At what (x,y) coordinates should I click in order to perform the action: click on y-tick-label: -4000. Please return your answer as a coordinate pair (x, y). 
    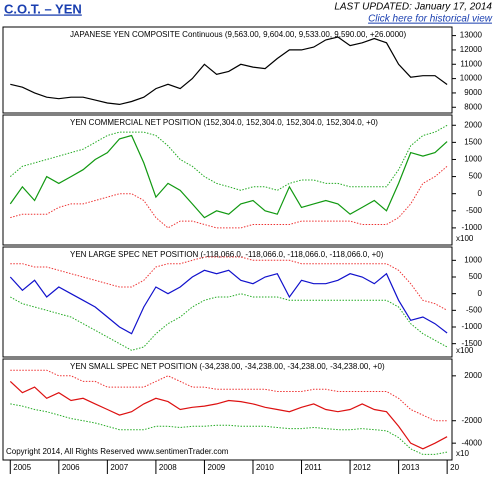
    Looking at the image, I should click on (472, 442).